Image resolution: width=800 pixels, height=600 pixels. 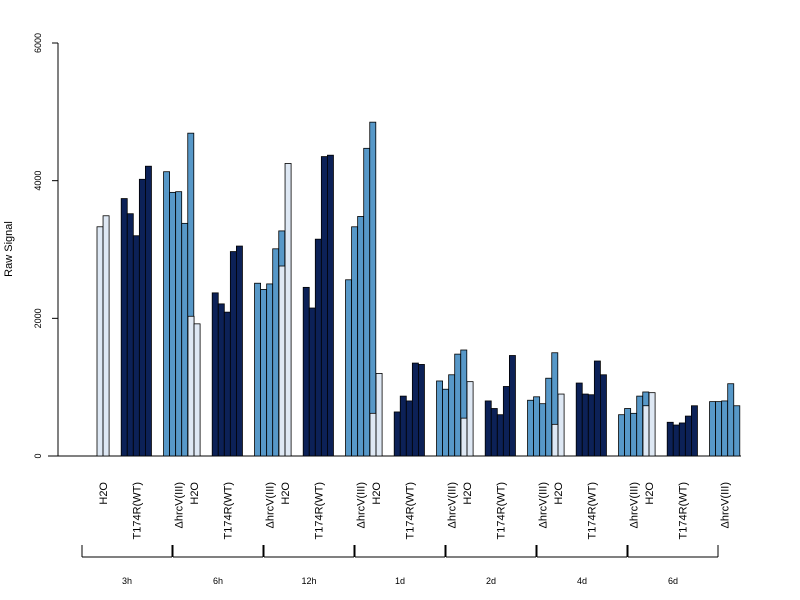 What do you see at coordinates (46, 246) in the screenshot?
I see `y-axis: 0 2000 4000 6000` at bounding box center [46, 246].